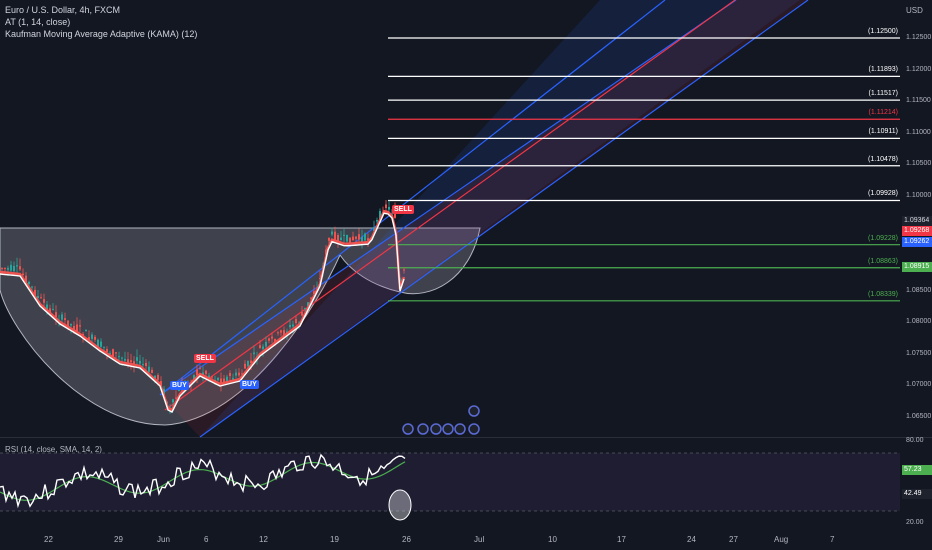 Image resolution: width=932 pixels, height=550 pixels. Describe the element at coordinates (917, 267) in the screenshot. I see `price-tag: 1.08915` at that location.